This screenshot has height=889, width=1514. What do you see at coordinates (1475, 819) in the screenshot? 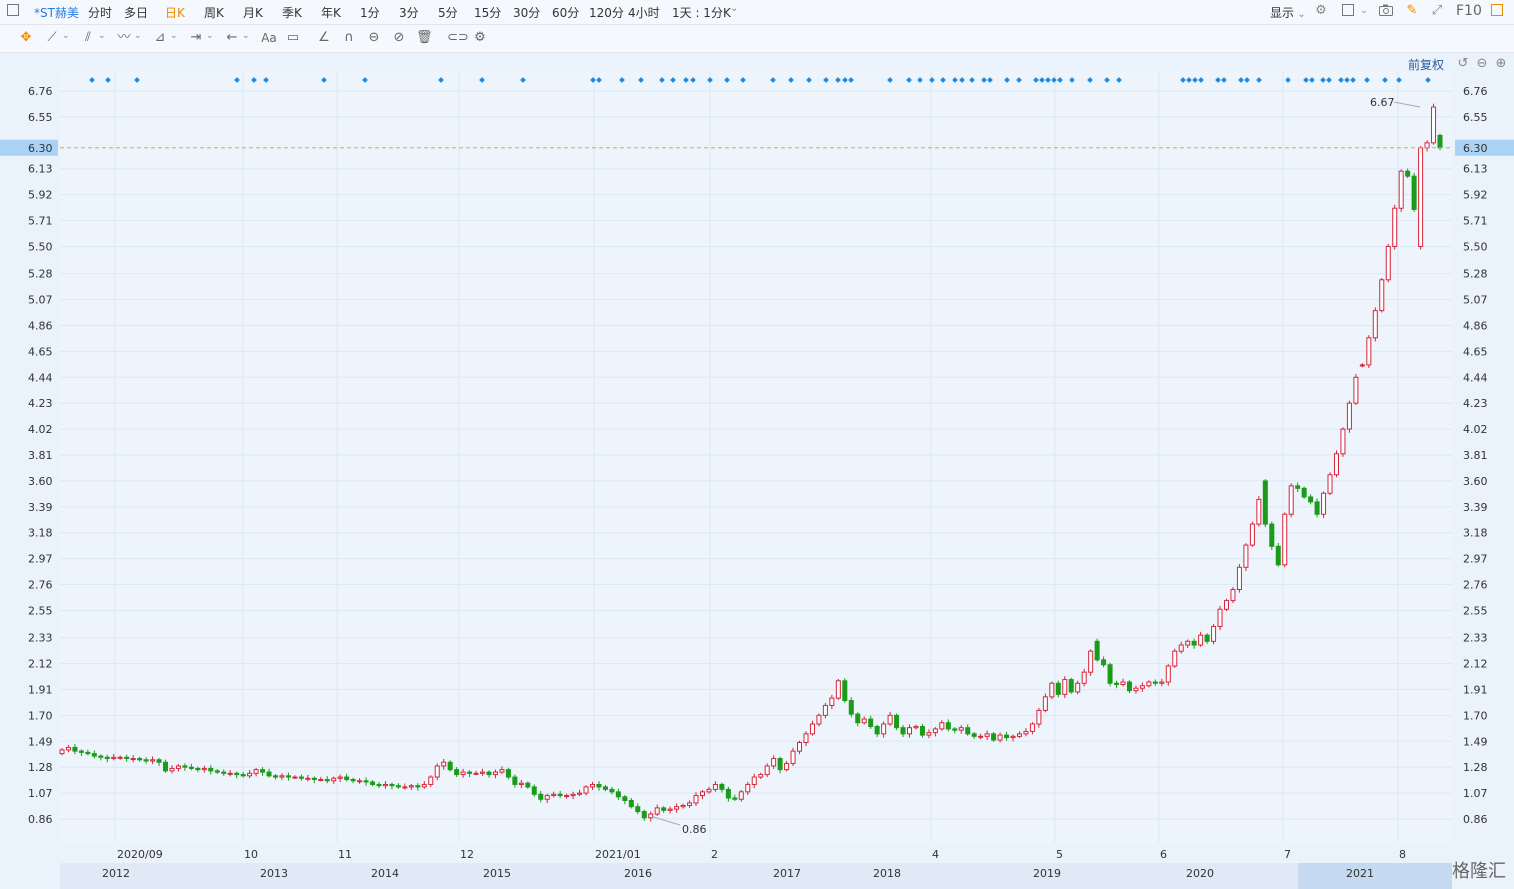
I see `y-tick-label-right: 0.86` at bounding box center [1475, 819].